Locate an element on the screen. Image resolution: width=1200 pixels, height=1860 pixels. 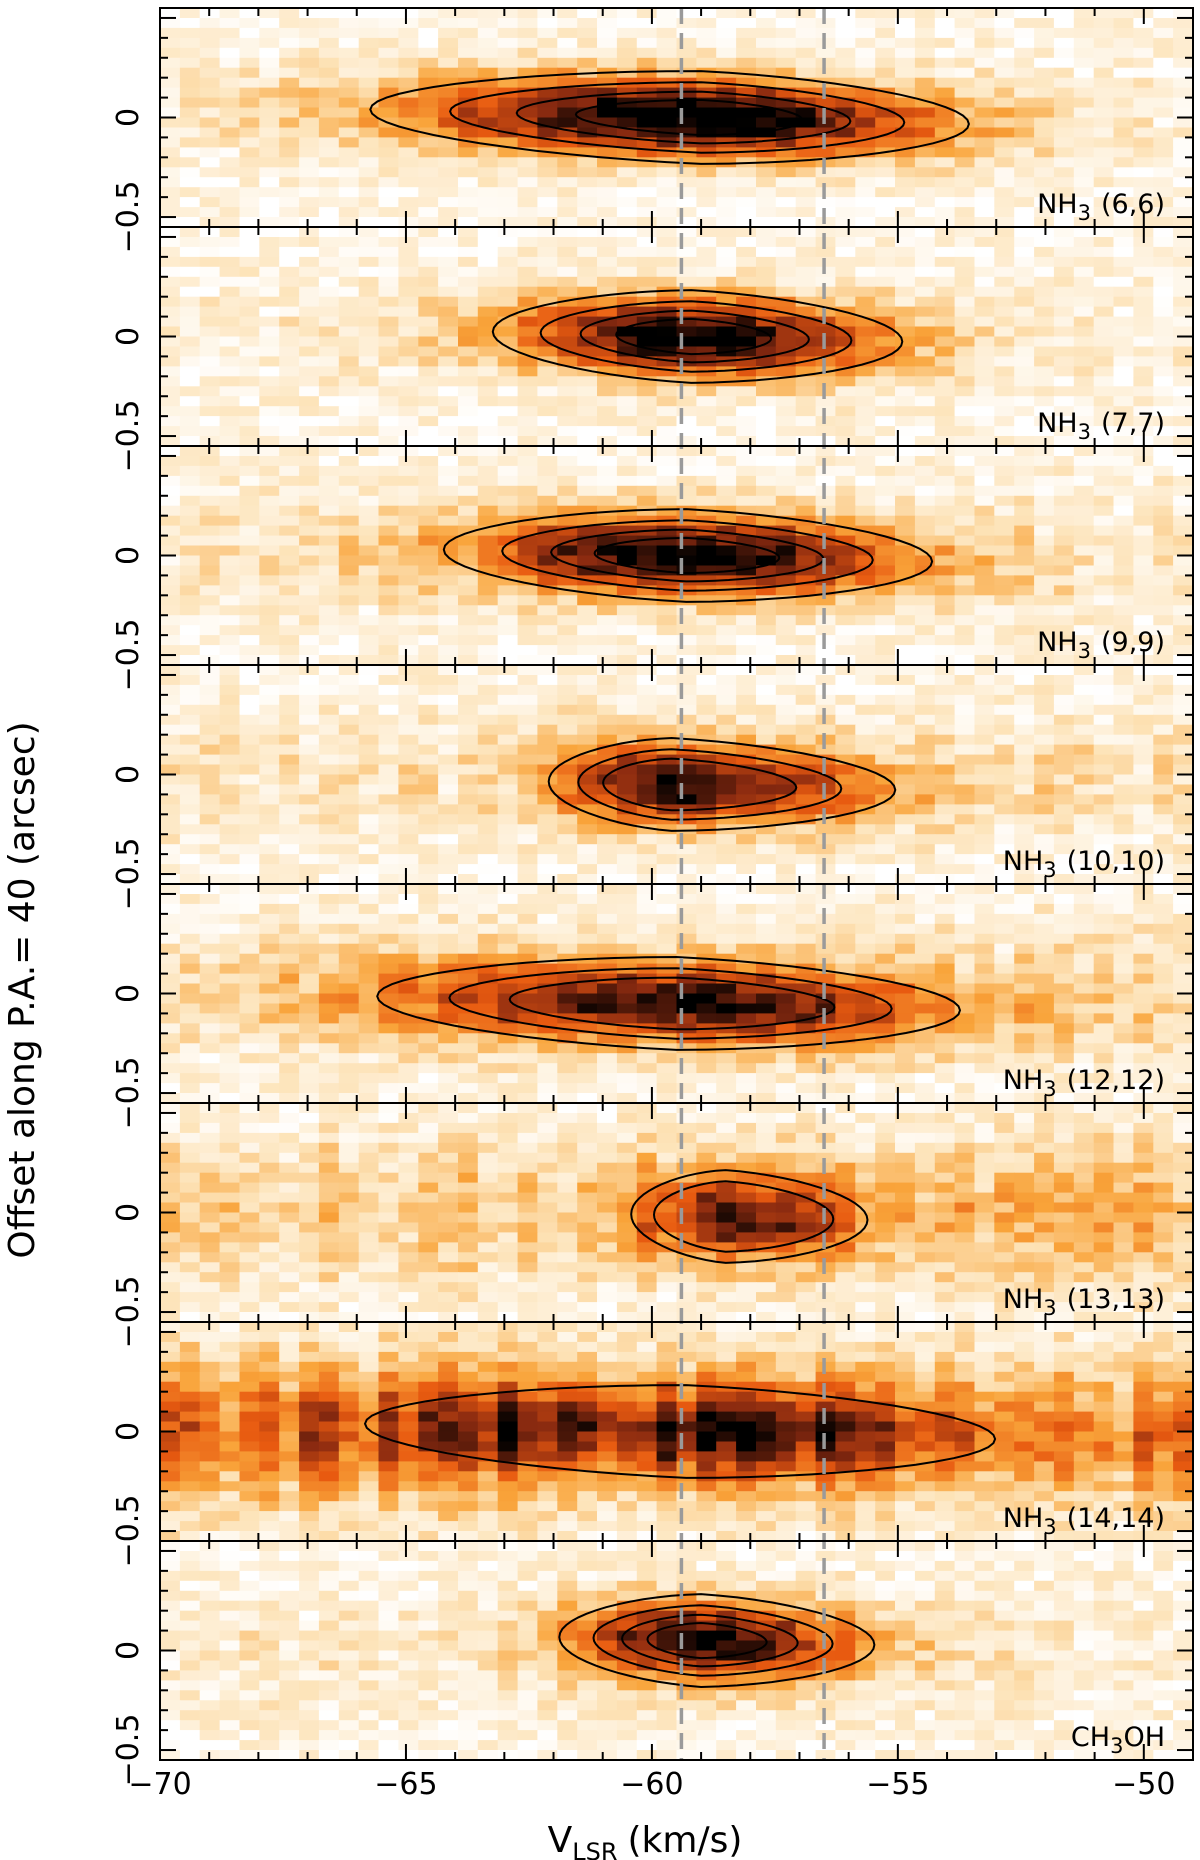
panel-label-3: NH3 (10,10) is located at coordinates (1084, 864).